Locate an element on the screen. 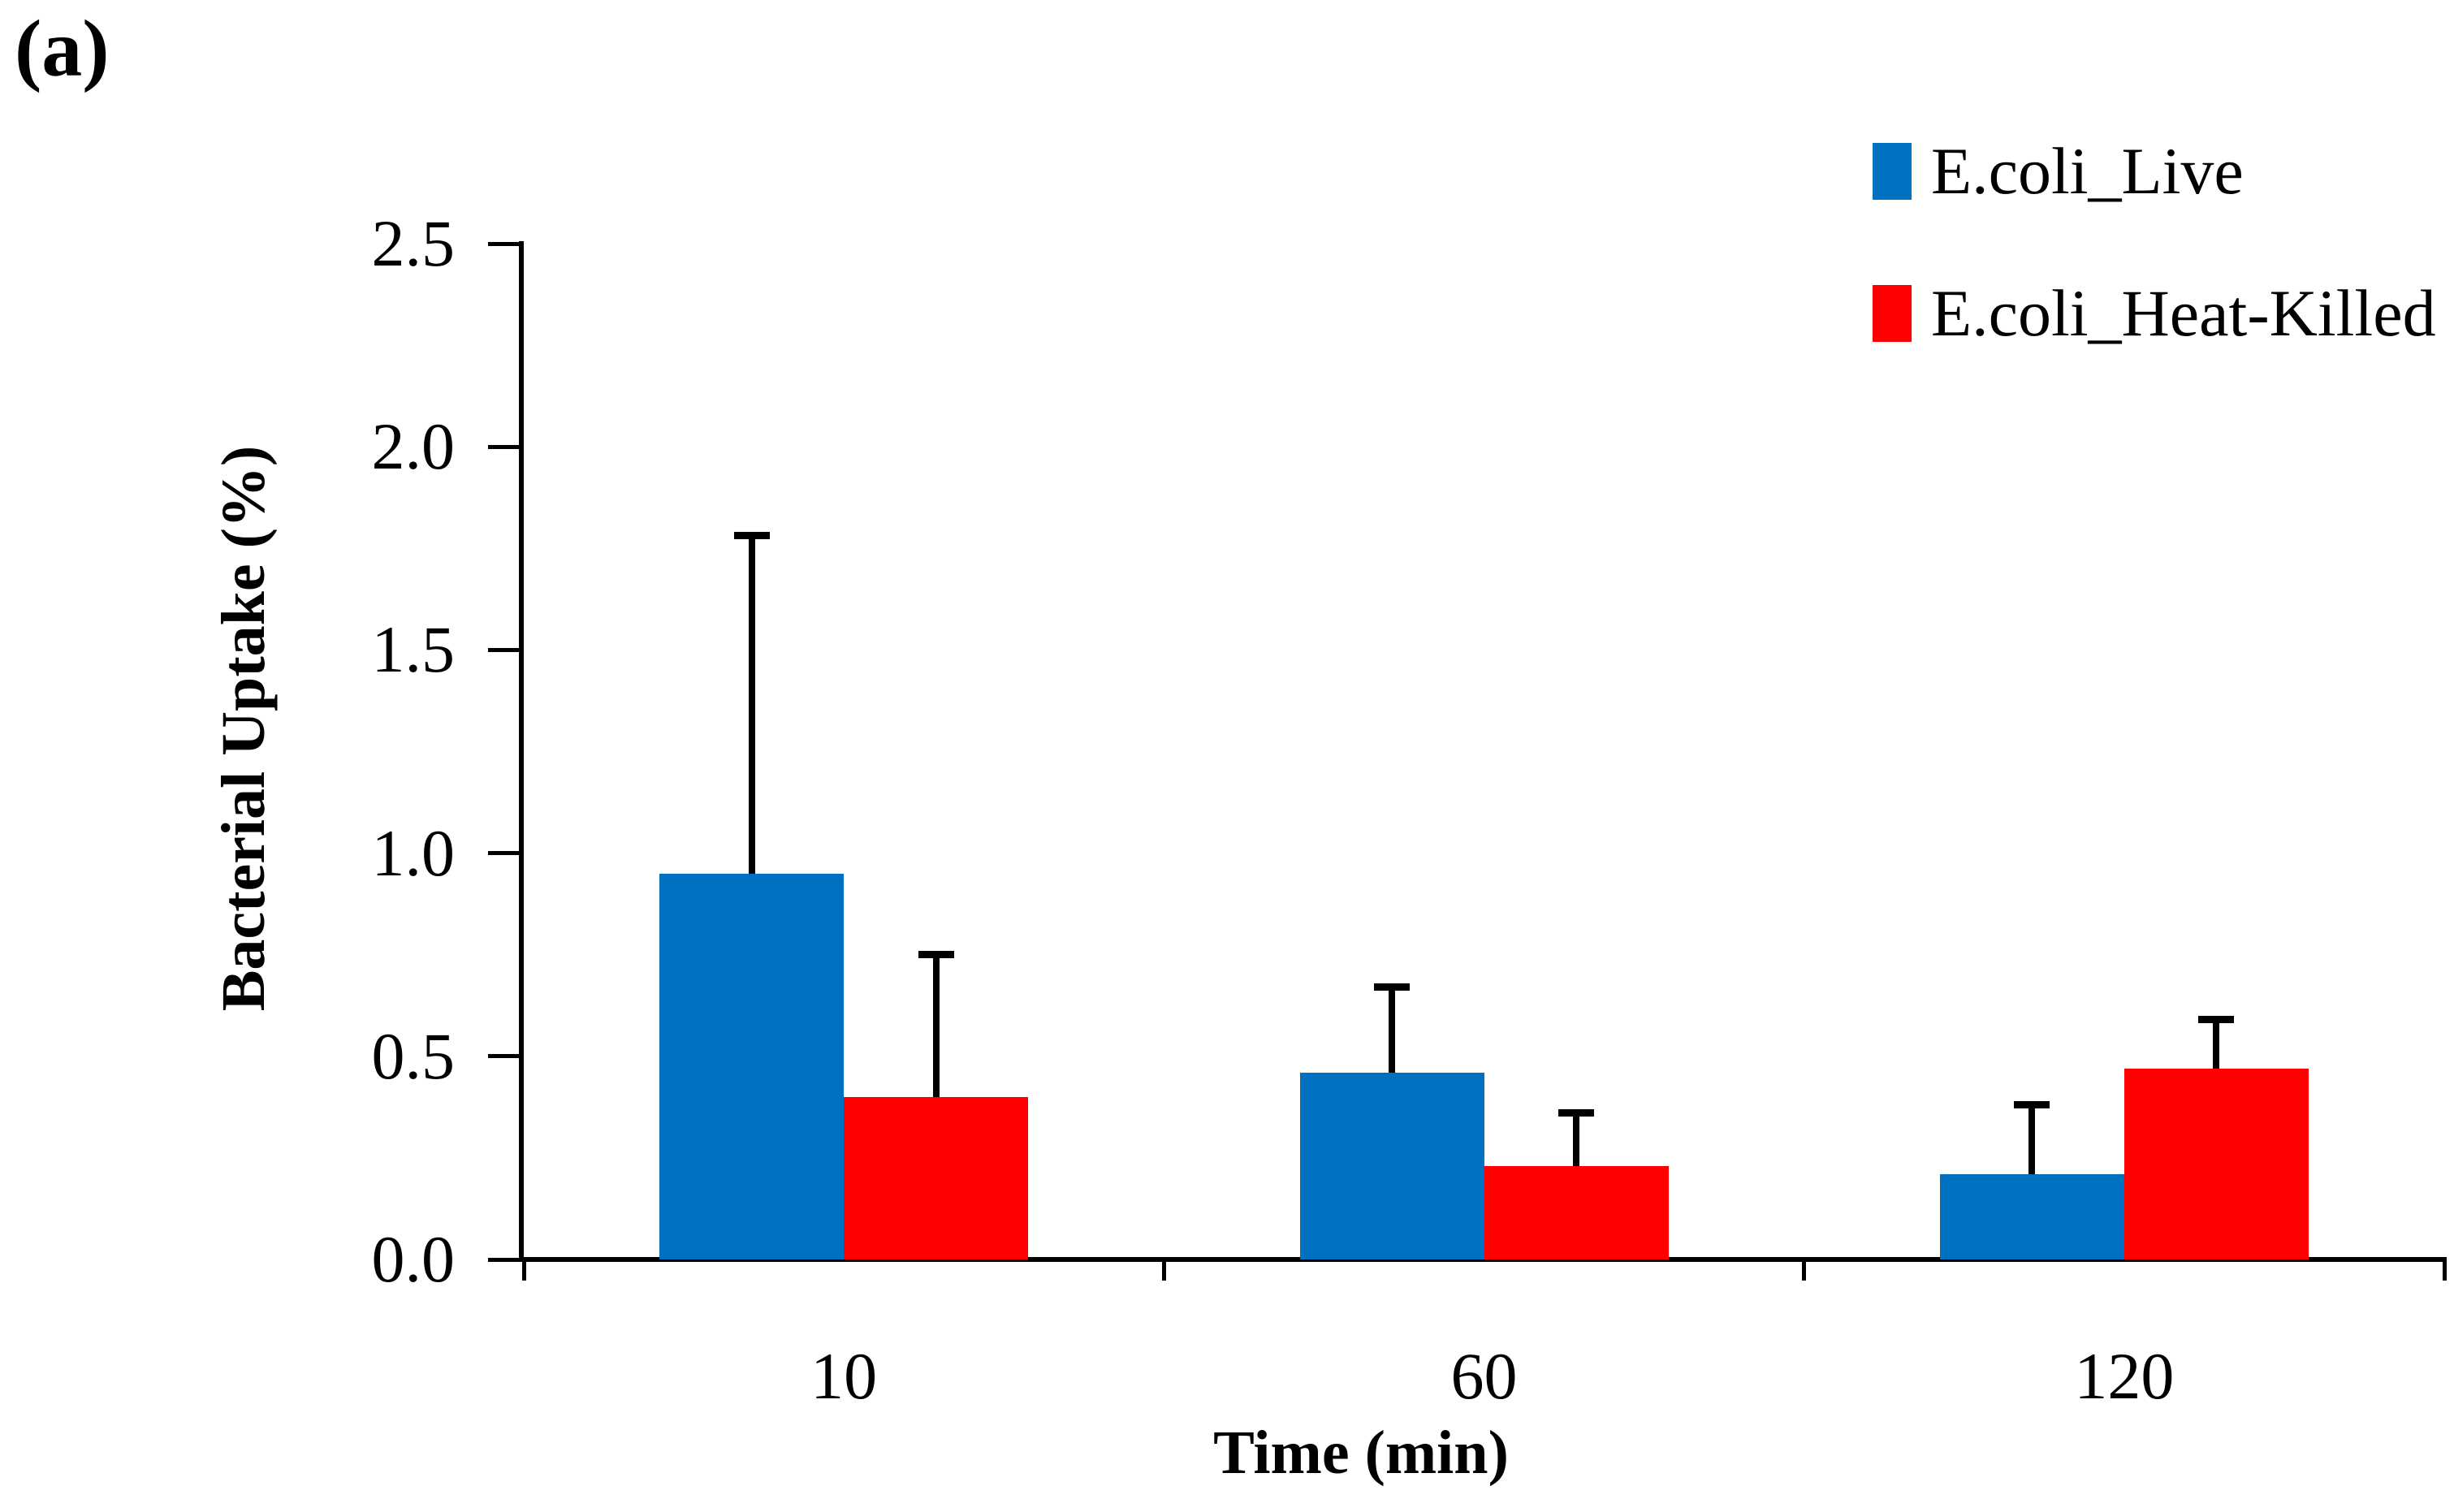  x-axis-line is located at coordinates (1484, 1259).